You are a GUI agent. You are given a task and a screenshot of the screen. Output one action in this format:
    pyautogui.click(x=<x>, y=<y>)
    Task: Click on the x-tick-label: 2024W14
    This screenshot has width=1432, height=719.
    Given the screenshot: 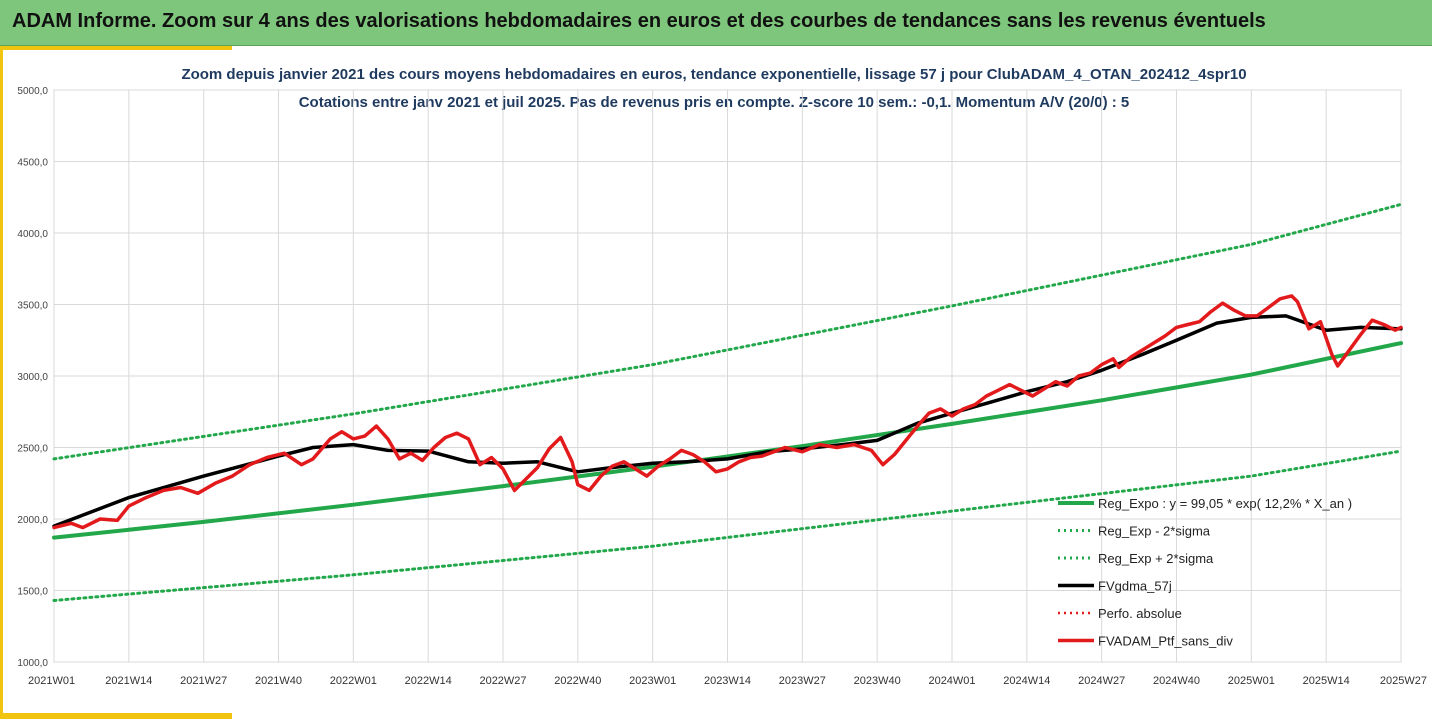 What is the action you would take?
    pyautogui.click(x=1026, y=681)
    